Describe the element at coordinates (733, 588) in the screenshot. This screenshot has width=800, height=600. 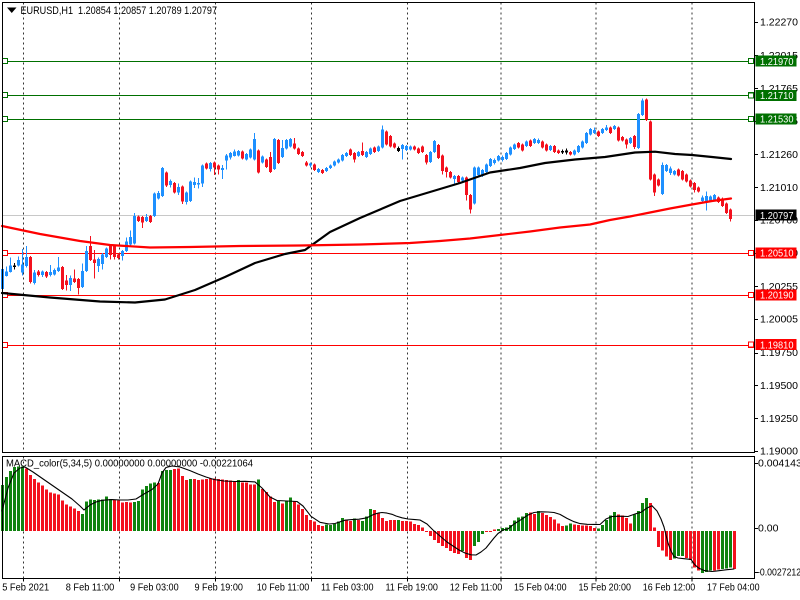
I see `svg-text: 17 Feb 04:00` at that location.